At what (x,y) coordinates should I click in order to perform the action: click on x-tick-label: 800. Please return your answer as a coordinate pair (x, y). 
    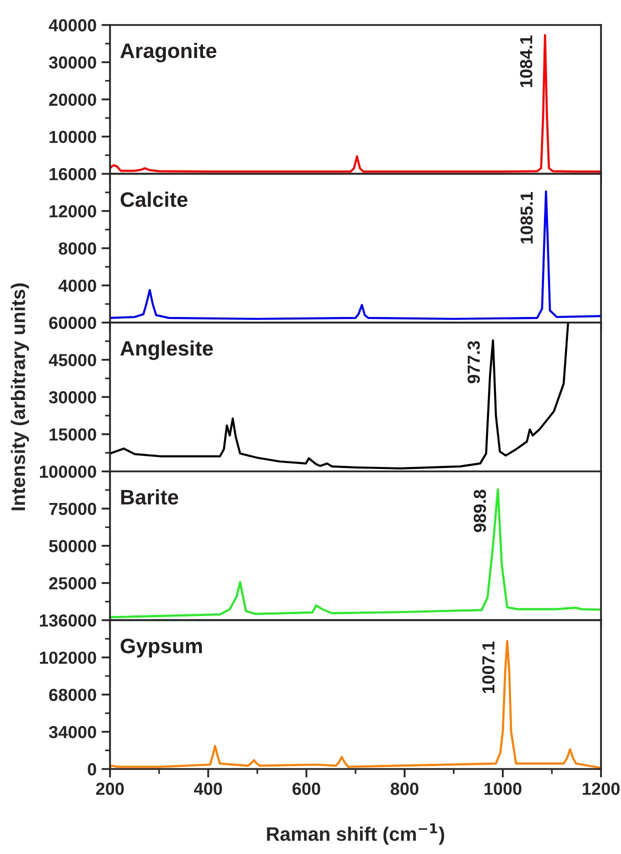
    Looking at the image, I should click on (404, 788).